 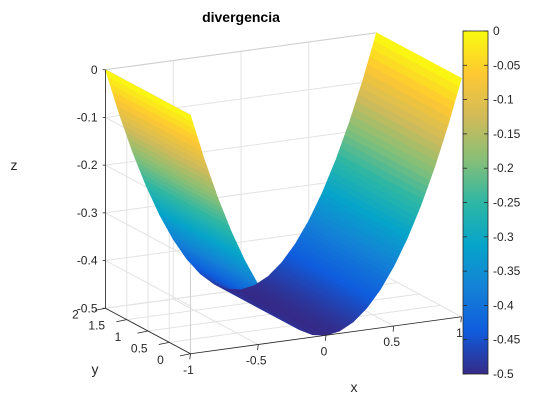 What do you see at coordinates (131, 337) in the screenshot?
I see `y-axis-ticks: 0 0.5 1 1.5 2` at bounding box center [131, 337].